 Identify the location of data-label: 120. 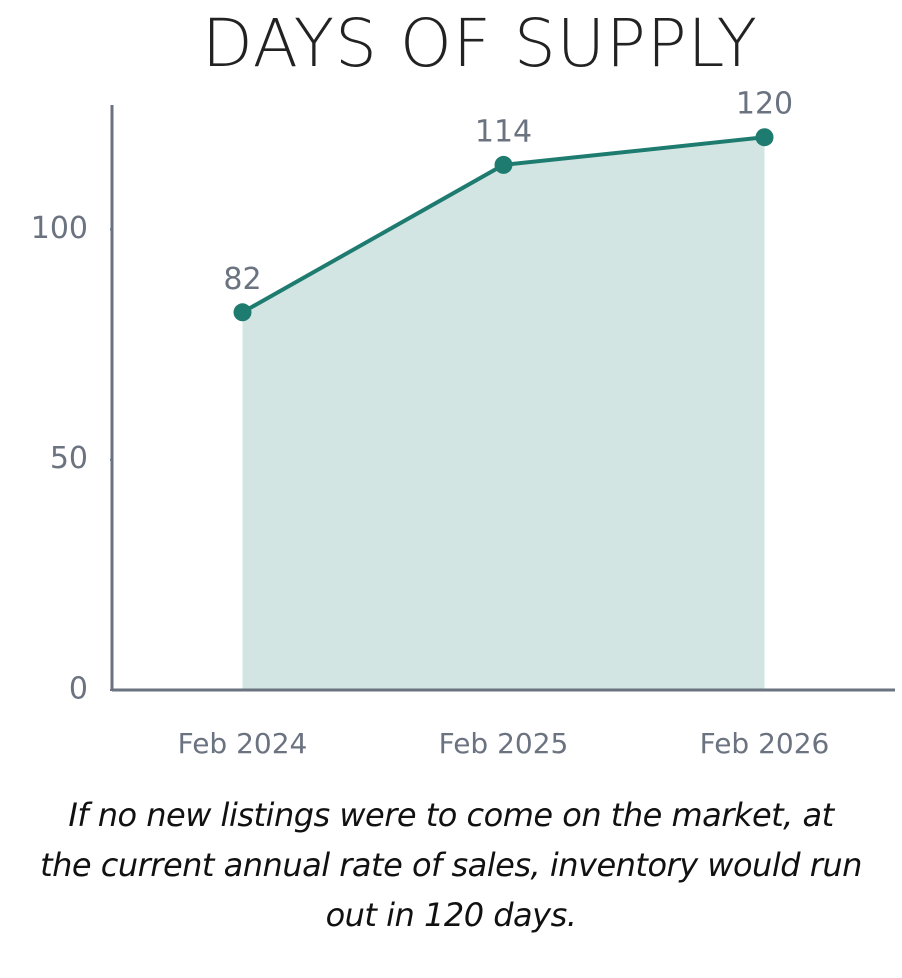
(764, 104).